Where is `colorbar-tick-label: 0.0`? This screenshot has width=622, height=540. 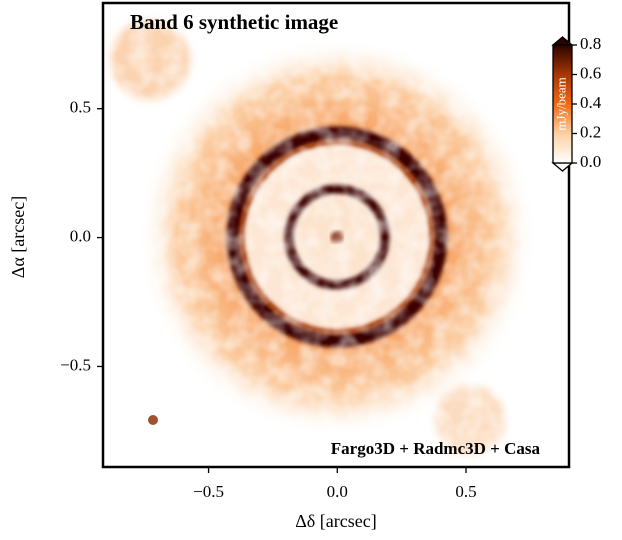
colorbar-tick-label: 0.0 is located at coordinates (590, 161).